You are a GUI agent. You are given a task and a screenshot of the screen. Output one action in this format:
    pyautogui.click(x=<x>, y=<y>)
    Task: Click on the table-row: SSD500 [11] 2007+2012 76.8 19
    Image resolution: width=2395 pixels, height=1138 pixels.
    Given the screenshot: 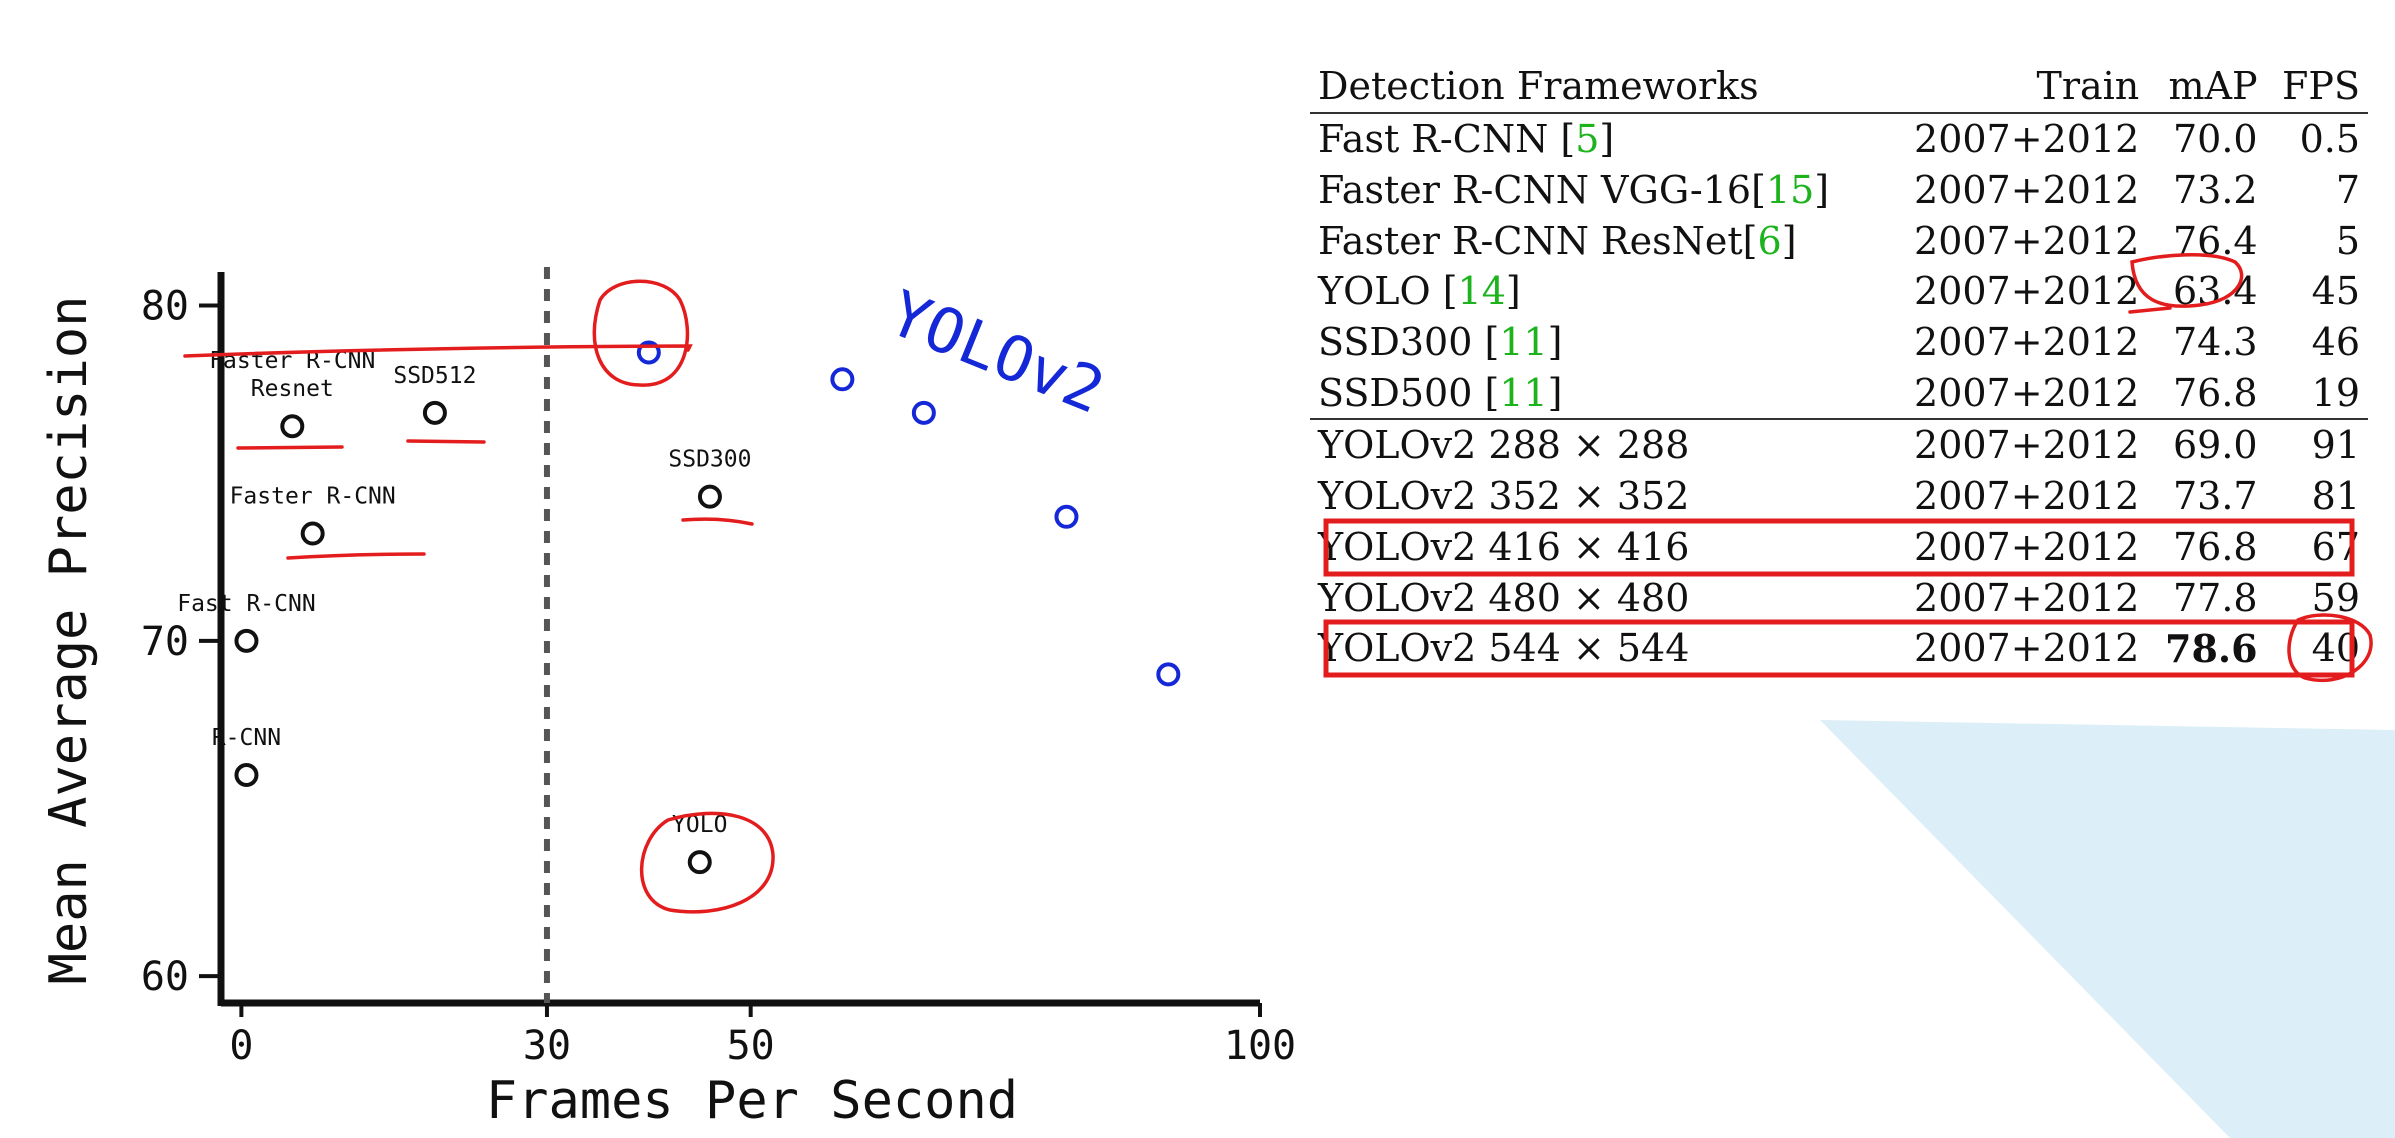 What is the action you would take?
    pyautogui.click(x=1839, y=393)
    